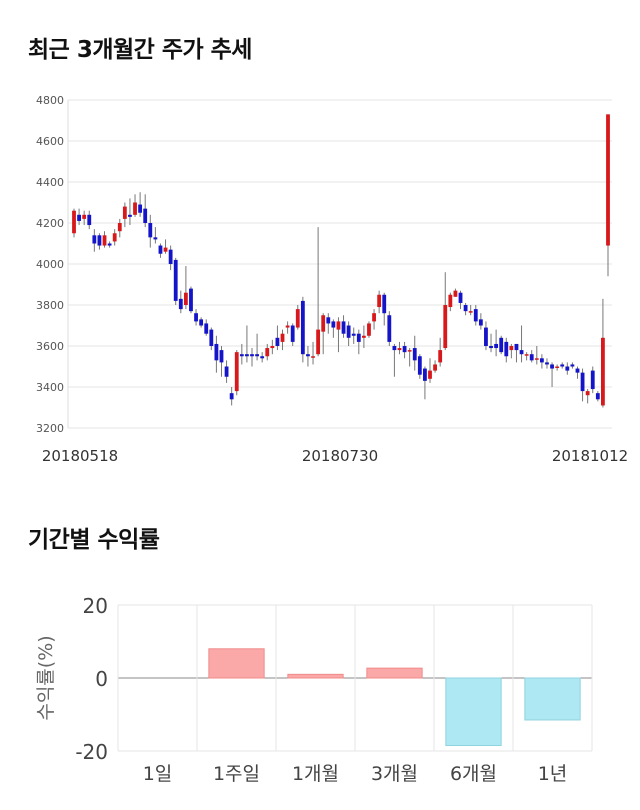 The image size is (640, 810). Describe the element at coordinates (50, 264) in the screenshot. I see `y-tick-label: 4000` at that location.